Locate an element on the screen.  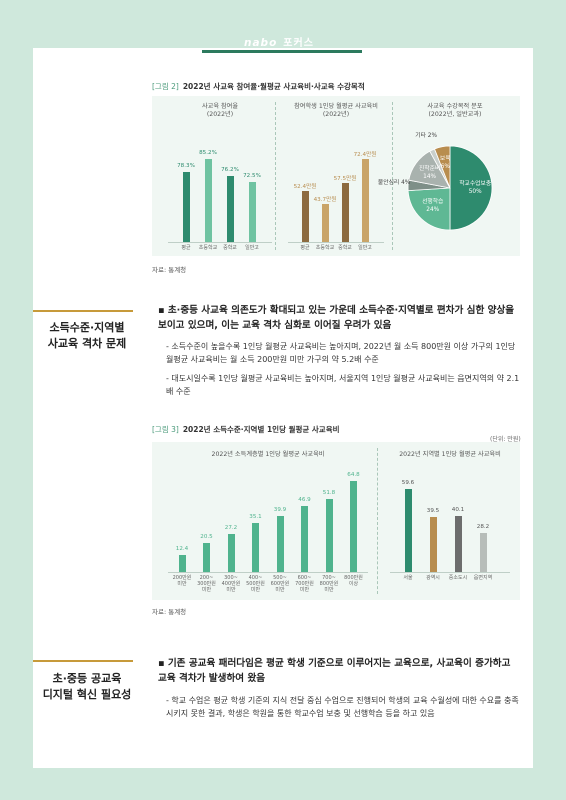
income-chart-category-label: 400~ 500만원 미만 is located at coordinates (255, 584).